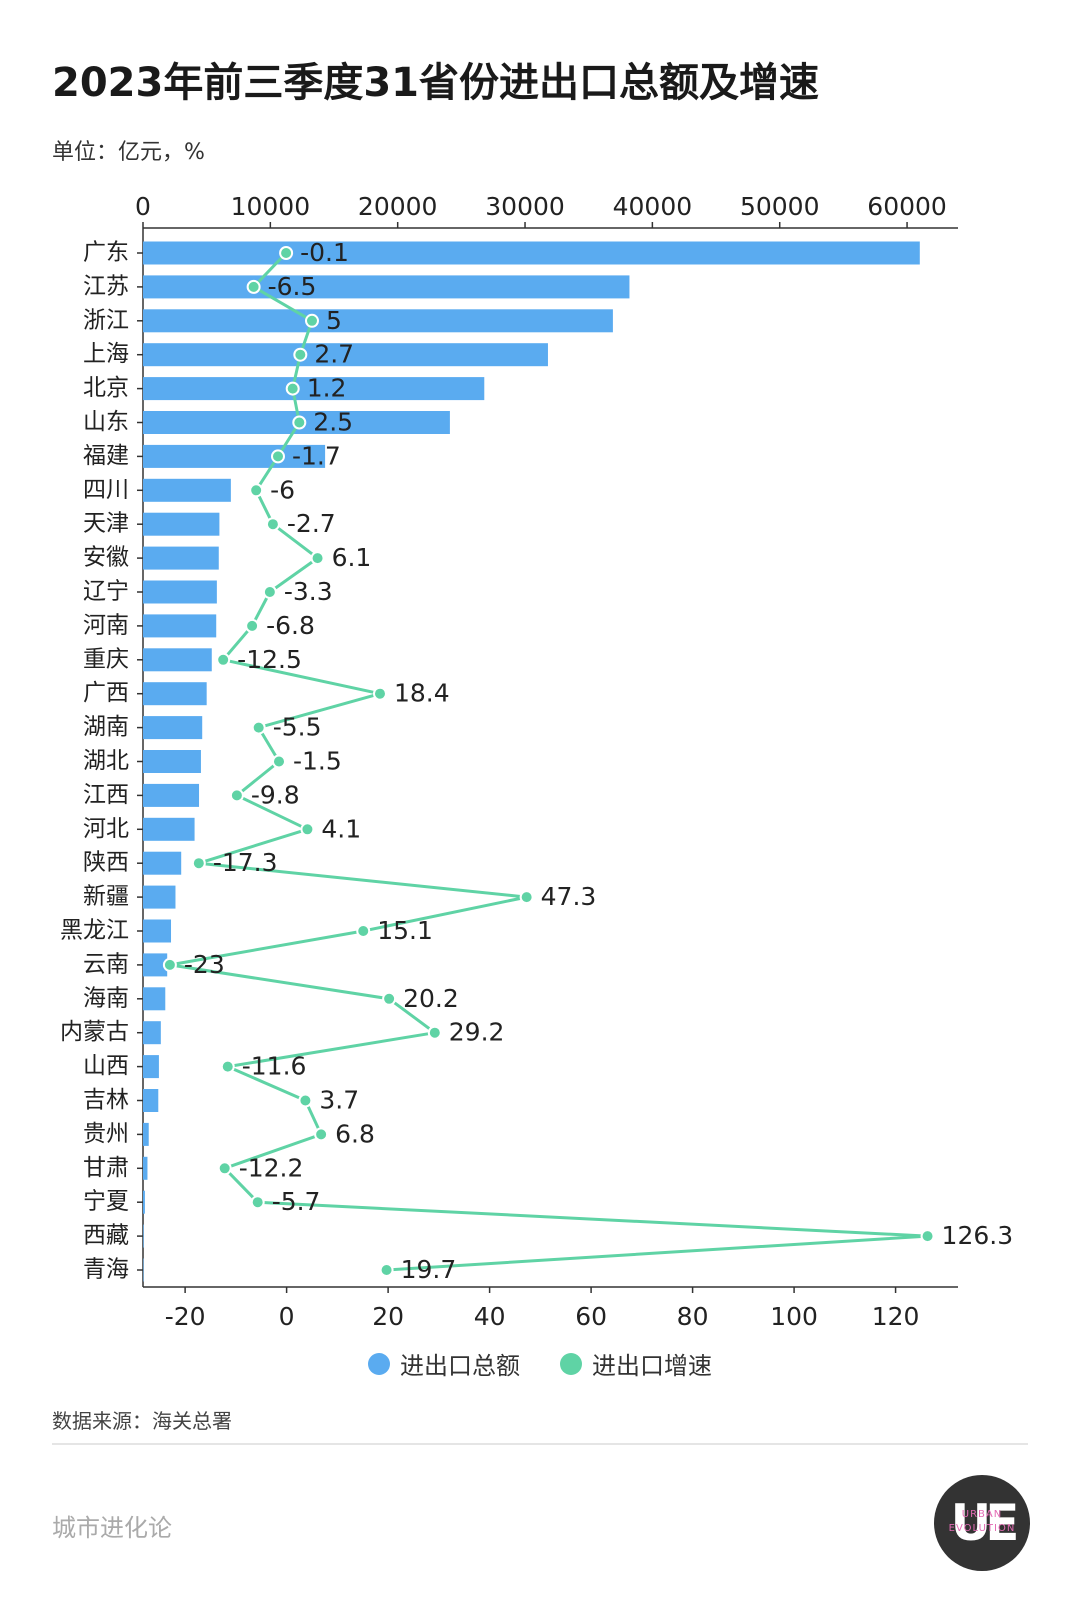  Describe the element at coordinates (106, 693) in the screenshot. I see `category-label: 广西` at that location.